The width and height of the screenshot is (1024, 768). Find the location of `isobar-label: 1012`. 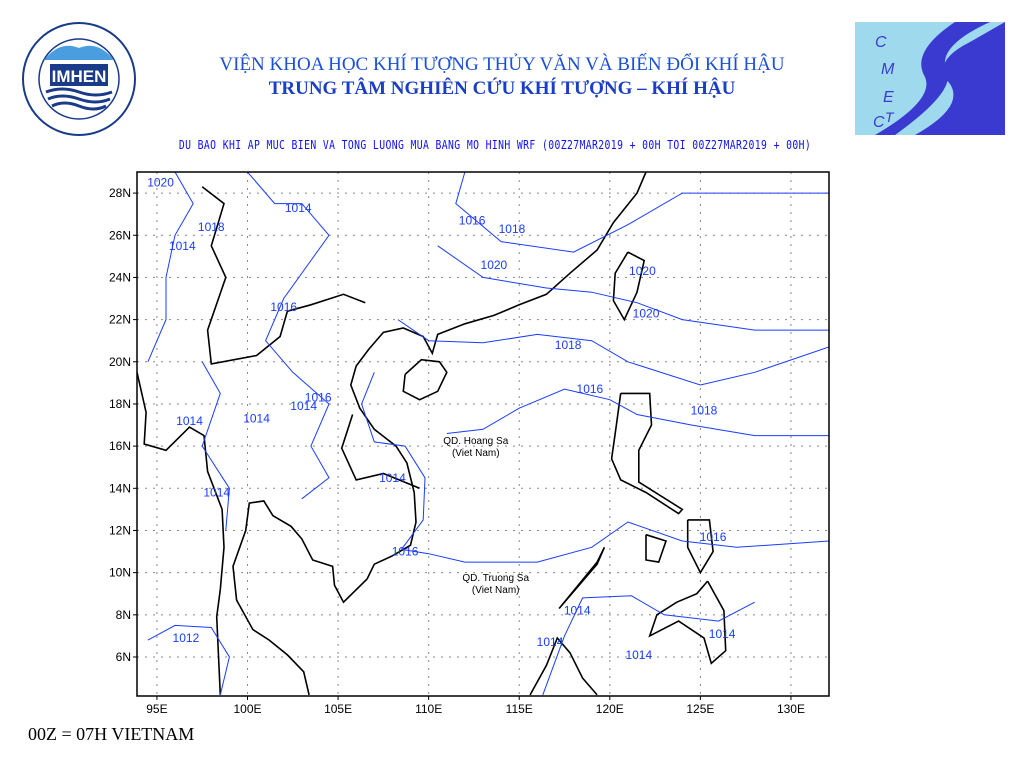

isobar-label: 1012 is located at coordinates (186, 638).